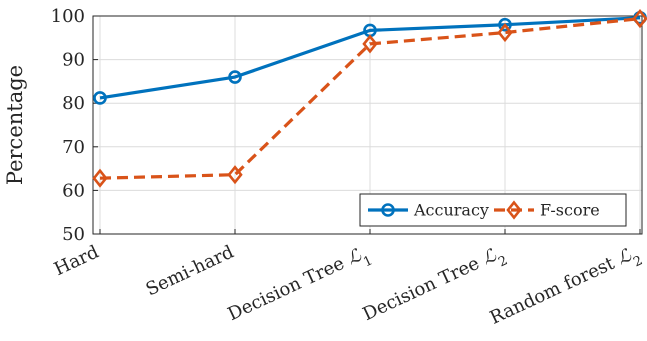 The width and height of the screenshot is (647, 341). Describe the element at coordinates (493, 210) in the screenshot. I see `legend: Accuracy F-score` at that location.